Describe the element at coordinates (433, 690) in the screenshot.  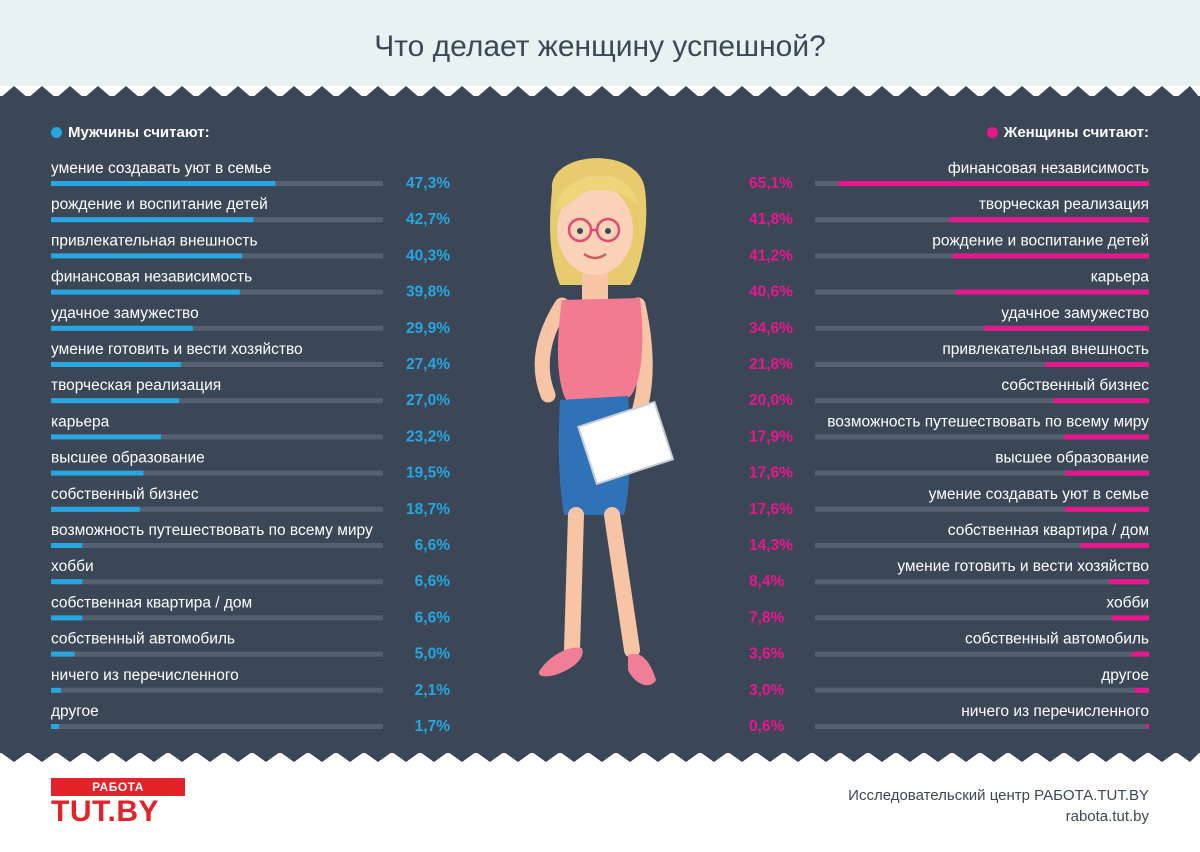
I see `men-value-label: 2,1%` at that location.